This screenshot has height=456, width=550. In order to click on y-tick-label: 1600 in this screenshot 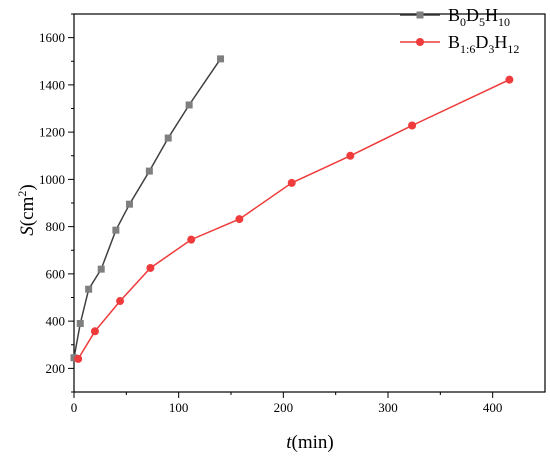, I will do `click(52, 37)`.